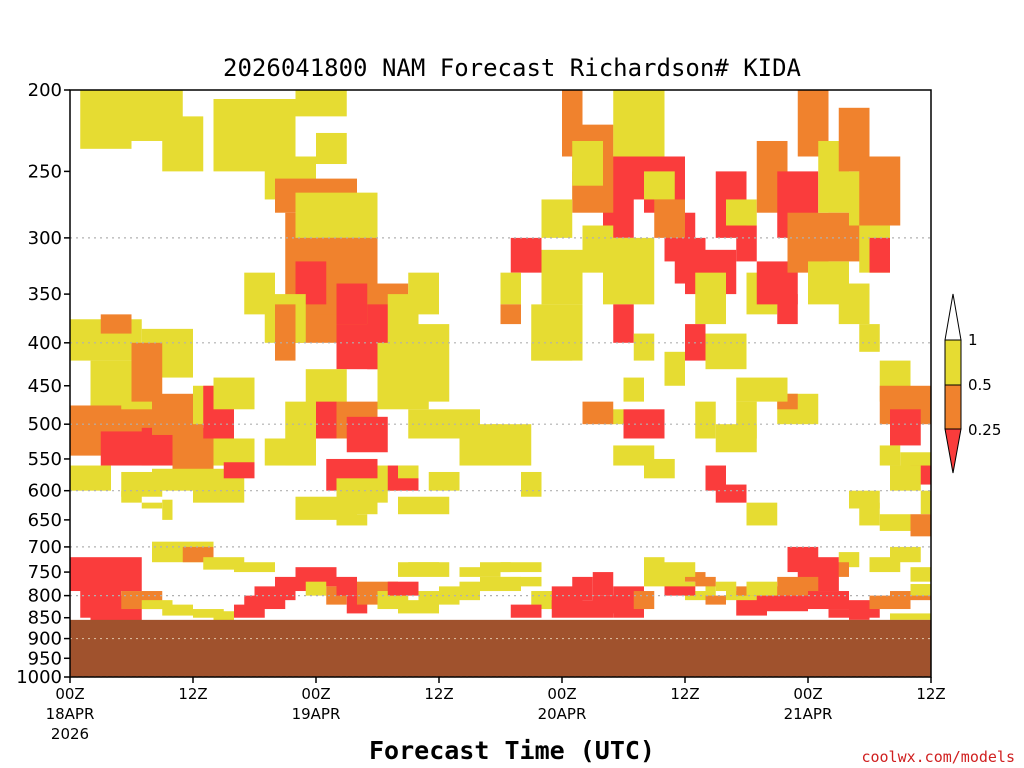 The height and width of the screenshot is (768, 1024). I want to click on colorbar-bin-yellow, so click(953, 362).